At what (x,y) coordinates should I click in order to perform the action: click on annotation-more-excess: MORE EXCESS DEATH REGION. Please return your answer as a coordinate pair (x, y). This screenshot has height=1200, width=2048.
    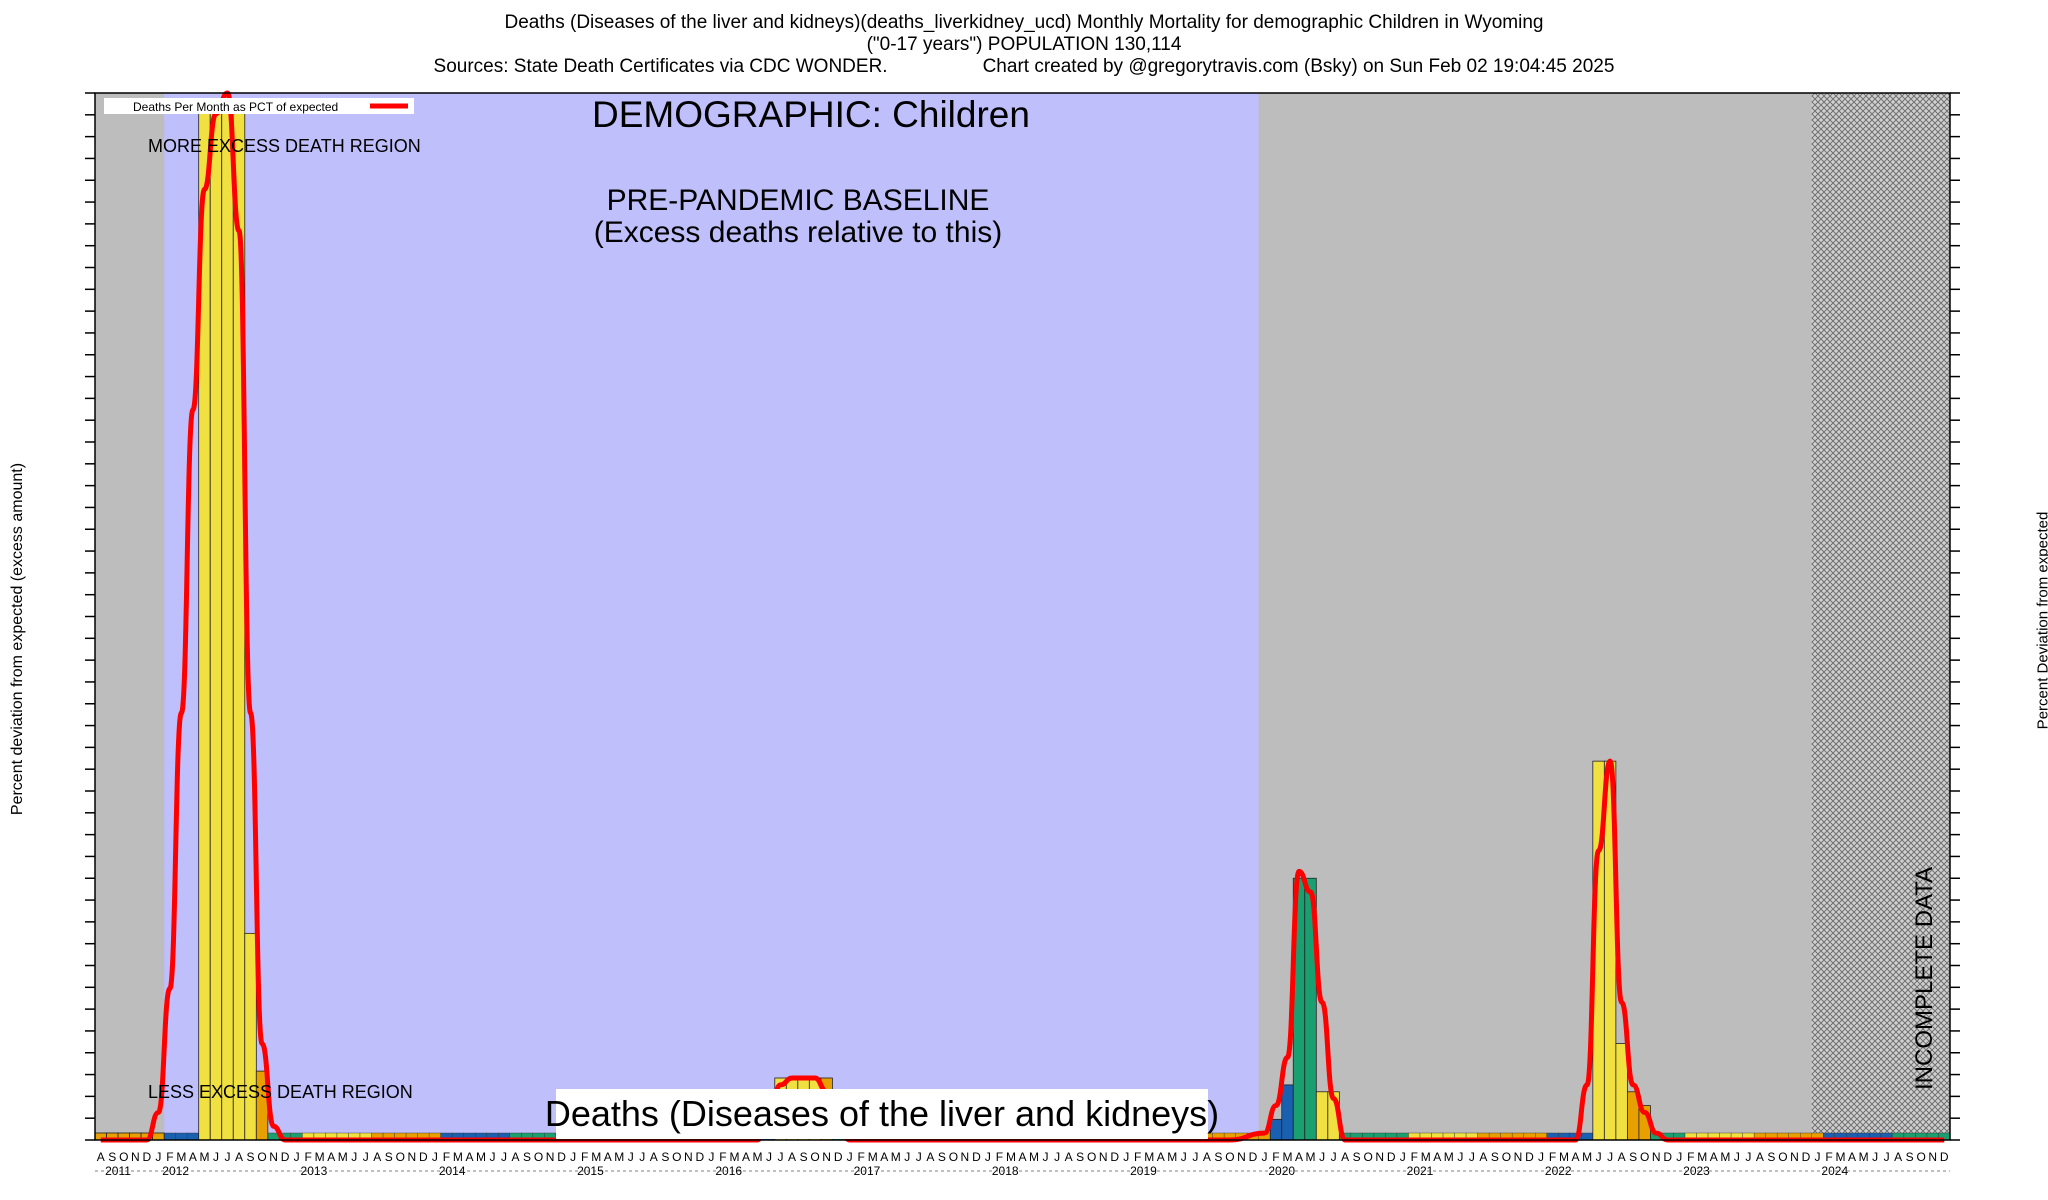
    Looking at the image, I should click on (284, 146).